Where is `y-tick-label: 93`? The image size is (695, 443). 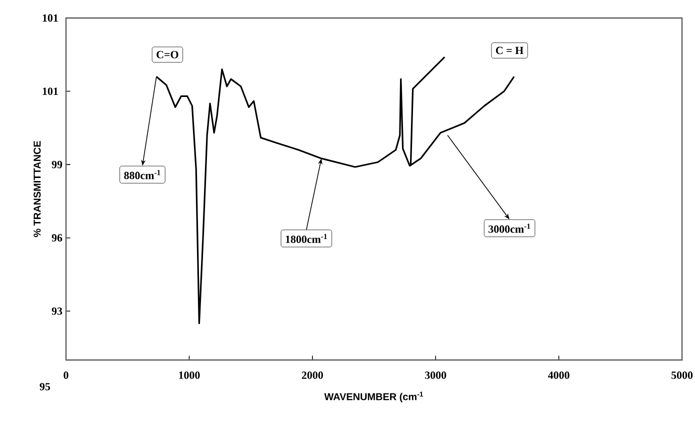
y-tick-label: 93 is located at coordinates (57, 311).